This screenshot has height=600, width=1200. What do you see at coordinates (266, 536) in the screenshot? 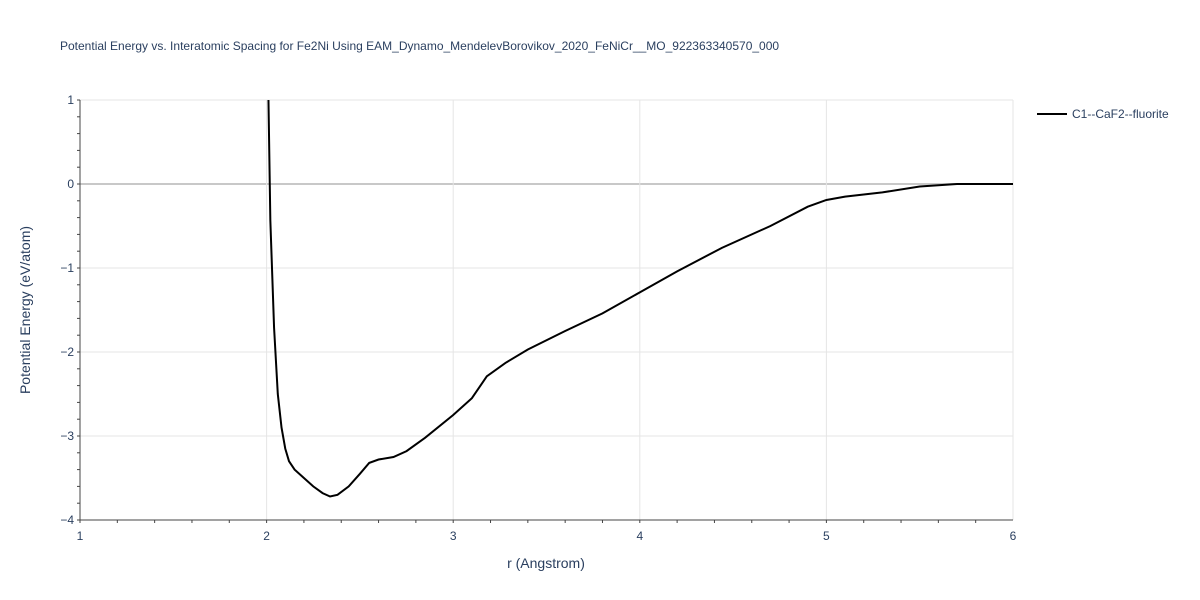
I see `x-tick-label: 2` at bounding box center [266, 536].